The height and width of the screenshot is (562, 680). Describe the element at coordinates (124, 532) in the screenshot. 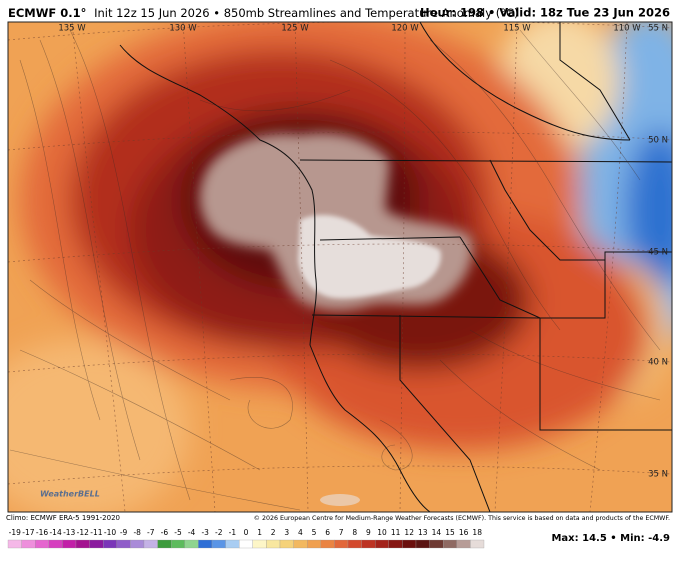

I see `colorbar-label: -9` at that location.